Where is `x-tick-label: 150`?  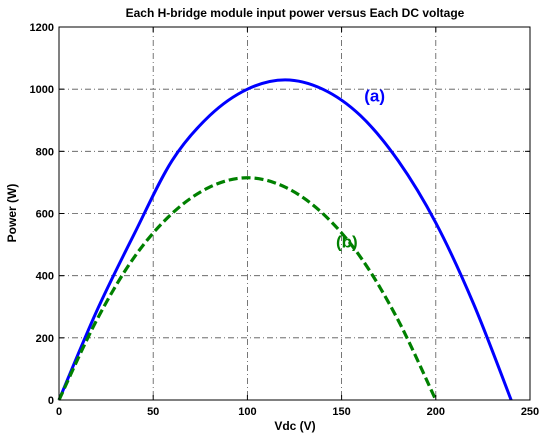 x-tick-label: 150 is located at coordinates (341, 412).